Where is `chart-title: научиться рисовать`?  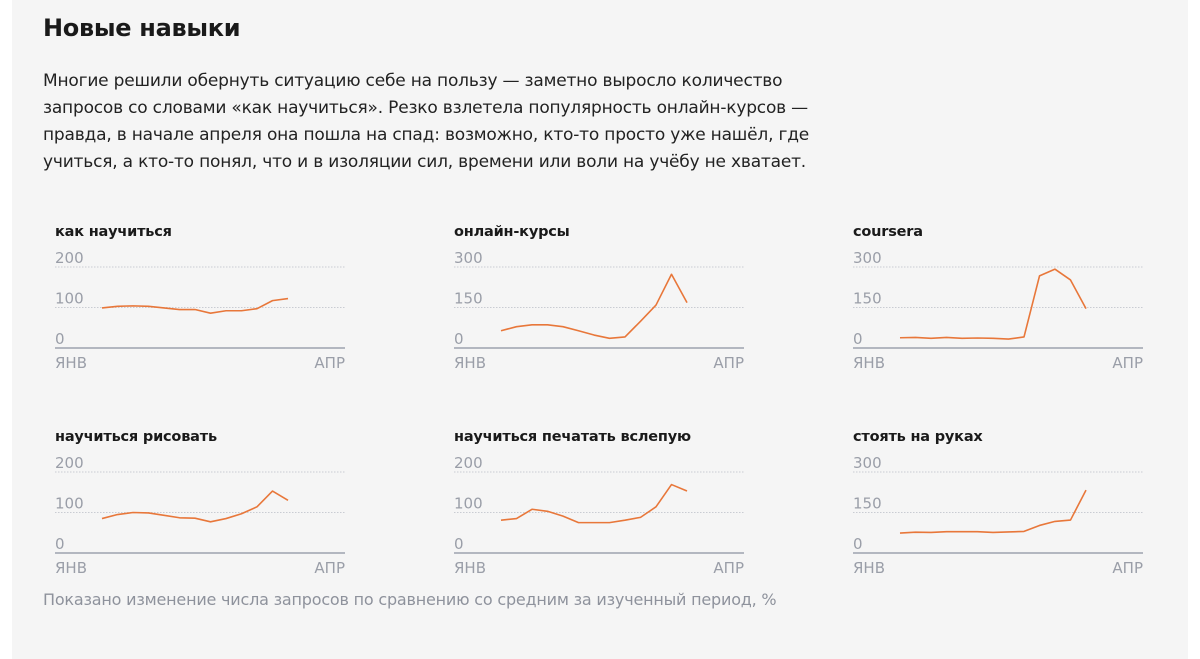 chart-title: научиться рисовать is located at coordinates (136, 437).